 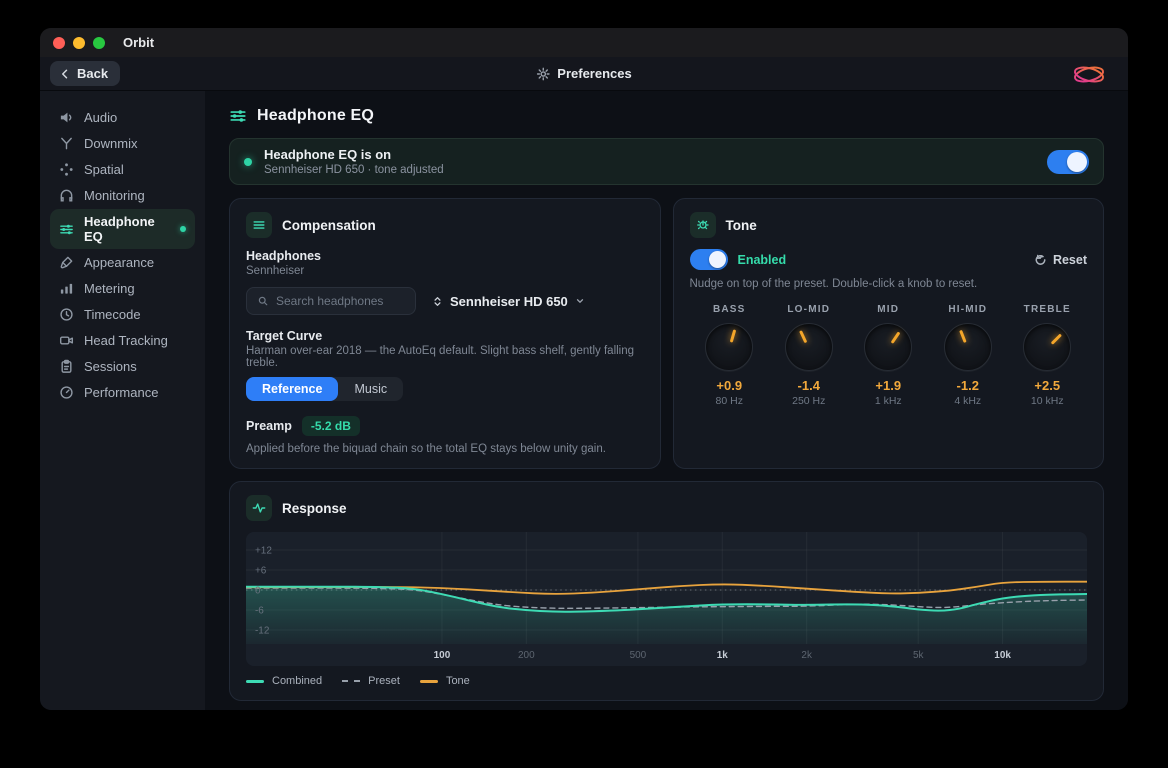 I want to click on hi-mid-knob, so click(x=967, y=347).